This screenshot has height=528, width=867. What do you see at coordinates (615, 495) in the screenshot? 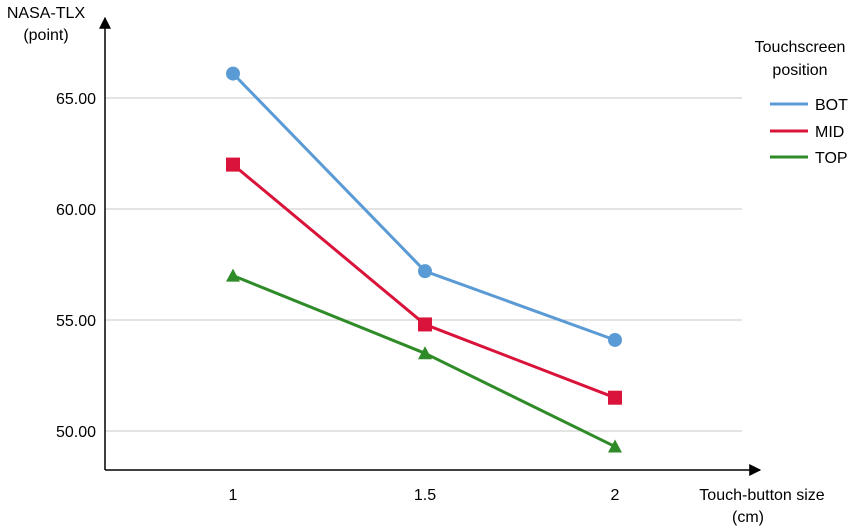
I see `x-tick-label-2: 2` at bounding box center [615, 495].